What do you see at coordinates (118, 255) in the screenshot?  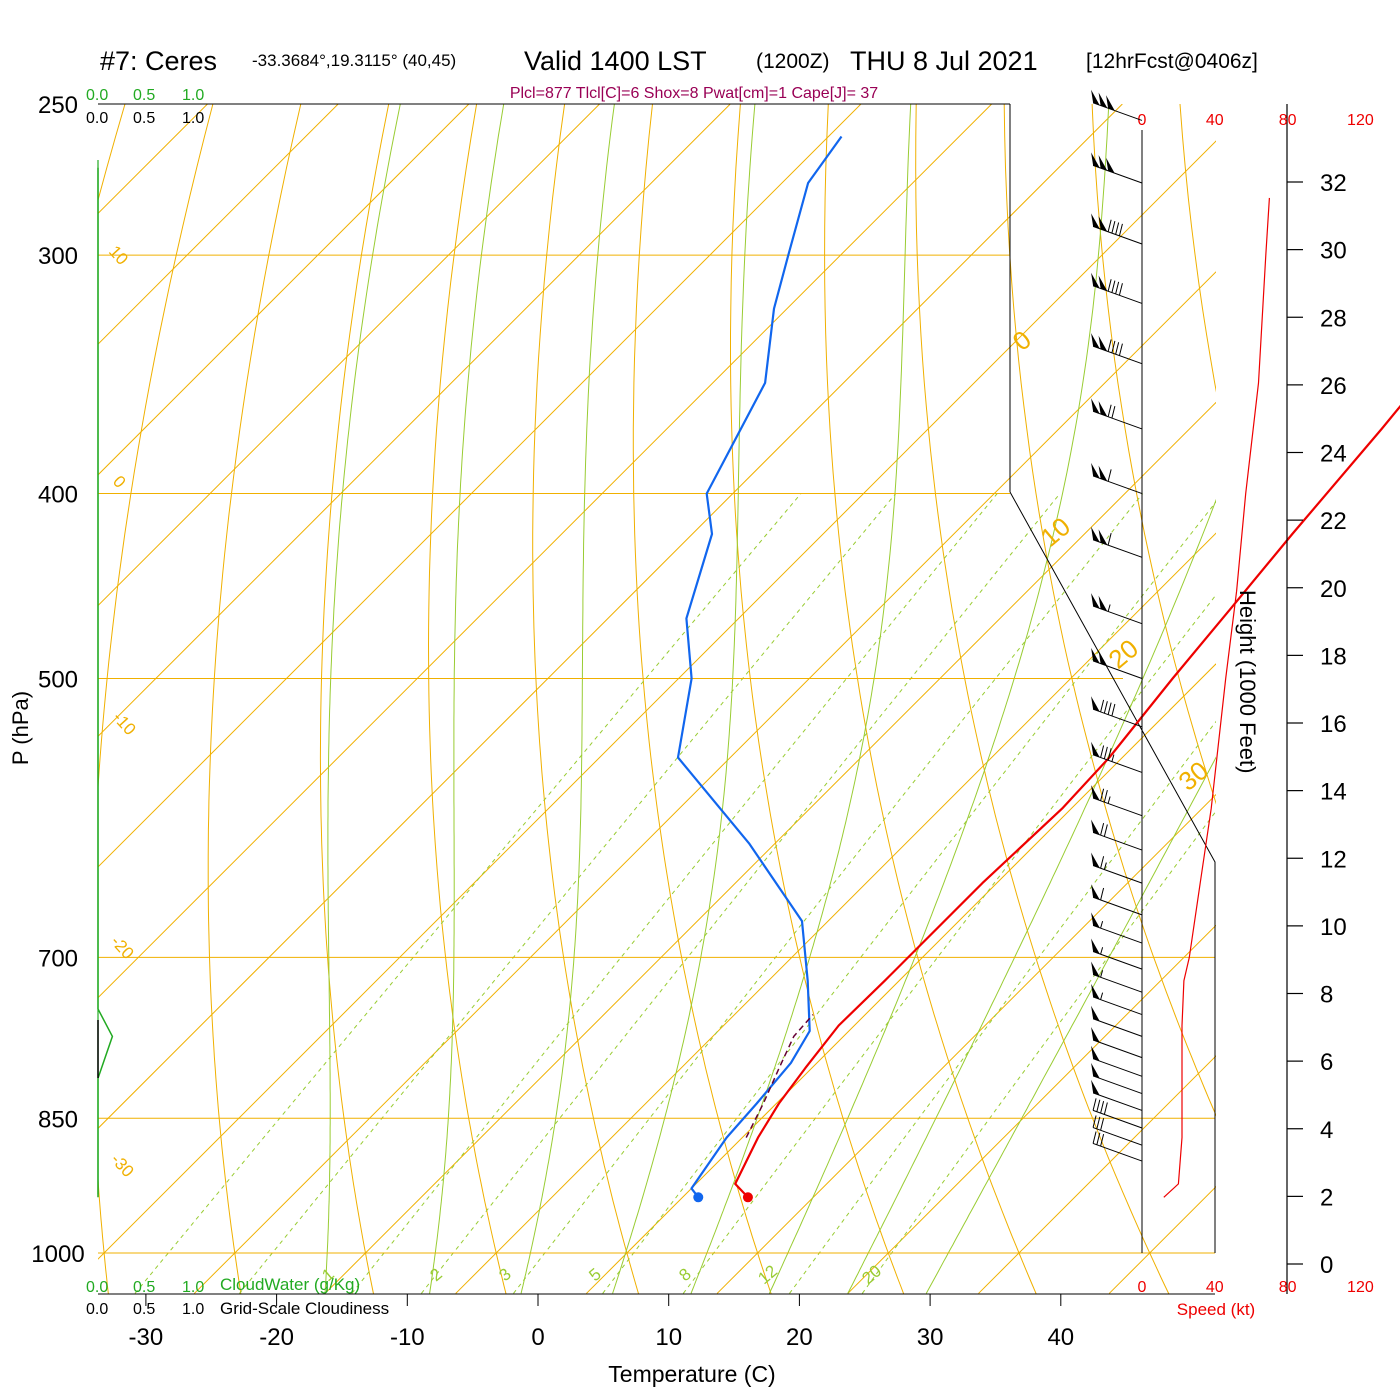 I see `isotherm-label: 10` at bounding box center [118, 255].